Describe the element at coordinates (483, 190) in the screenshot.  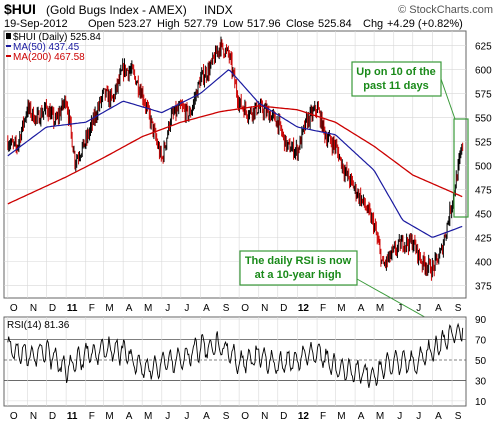
I see `price-y-tick-label: 475` at that location.